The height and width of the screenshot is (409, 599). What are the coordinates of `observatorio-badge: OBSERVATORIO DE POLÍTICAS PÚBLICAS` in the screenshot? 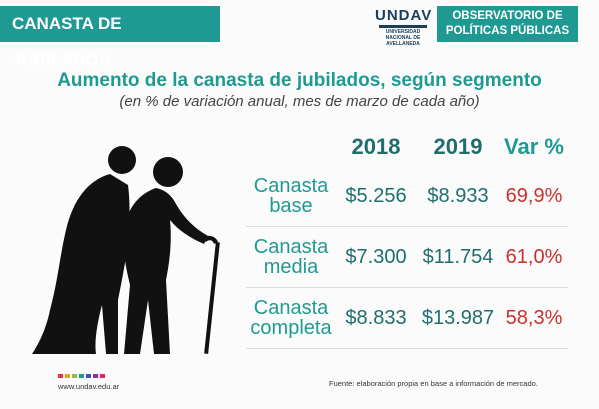 It's located at (507, 24).